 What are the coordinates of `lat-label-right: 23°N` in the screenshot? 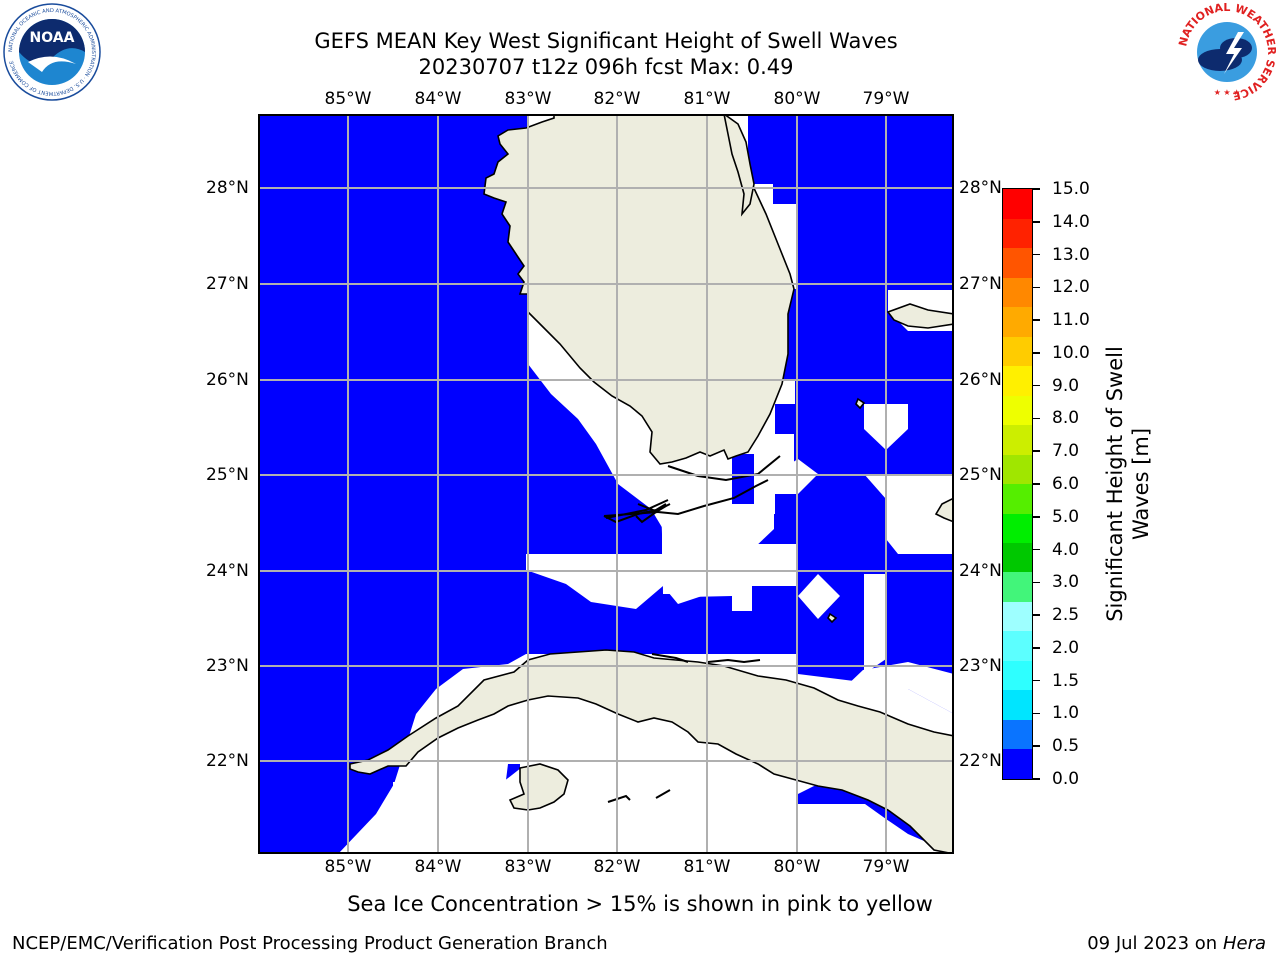 It's located at (980, 666).